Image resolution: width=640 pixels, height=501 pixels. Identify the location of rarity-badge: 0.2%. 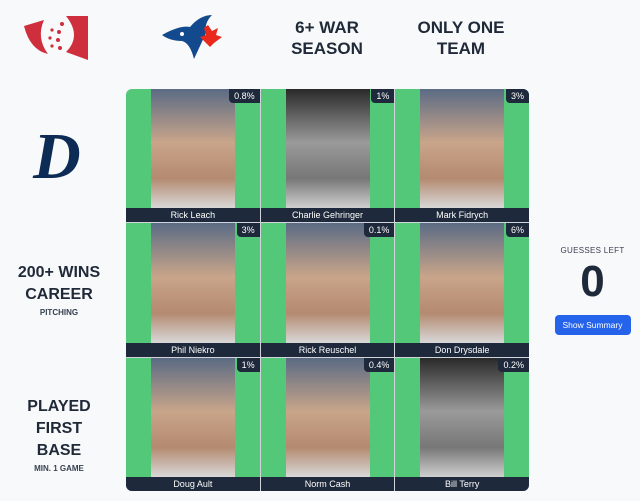
(513, 364).